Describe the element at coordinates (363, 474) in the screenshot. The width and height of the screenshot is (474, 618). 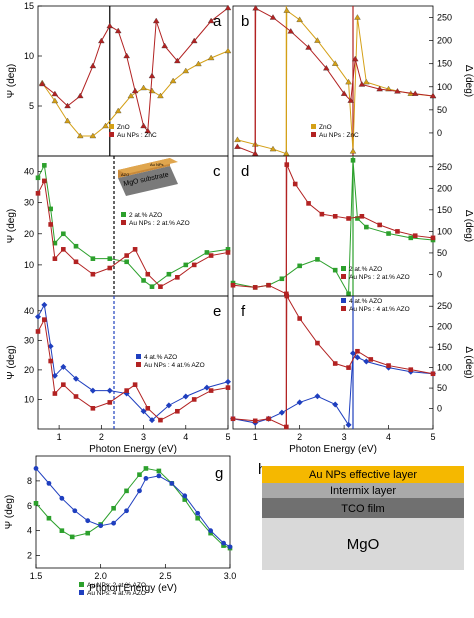
I see `stack-au-layer` at that location.